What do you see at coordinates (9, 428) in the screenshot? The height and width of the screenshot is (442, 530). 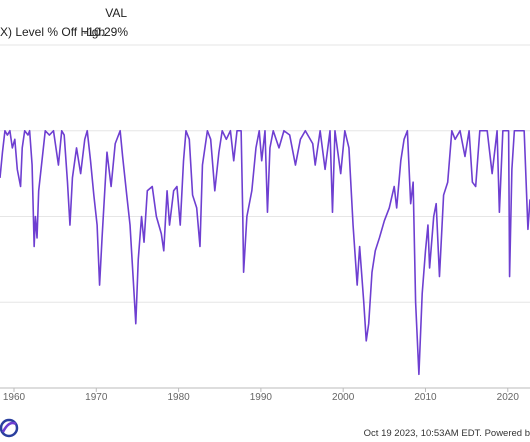 I see `logo` at bounding box center [9, 428].